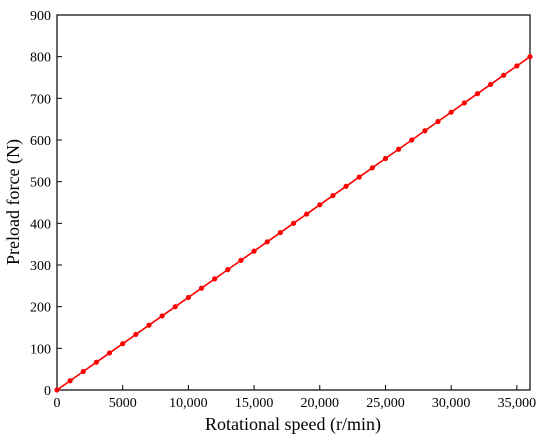 This screenshot has height=443, width=550. Describe the element at coordinates (254, 403) in the screenshot. I see `x-tick-label: 15,000` at that location.